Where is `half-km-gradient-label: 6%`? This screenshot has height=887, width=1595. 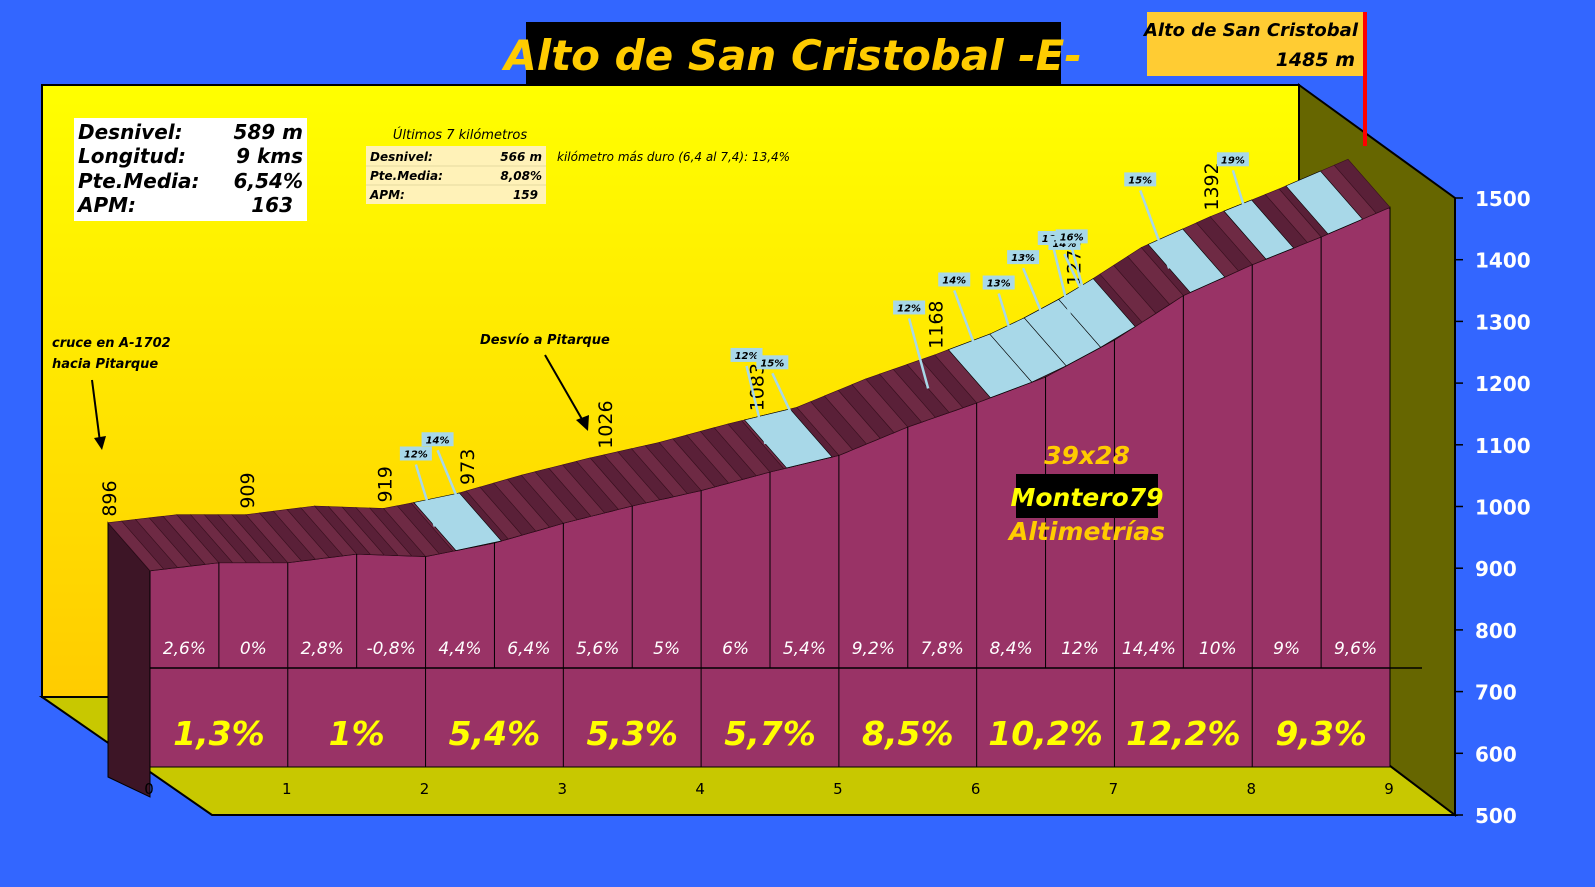
half-km-gradient-label: 6% is located at coordinates (735, 649).